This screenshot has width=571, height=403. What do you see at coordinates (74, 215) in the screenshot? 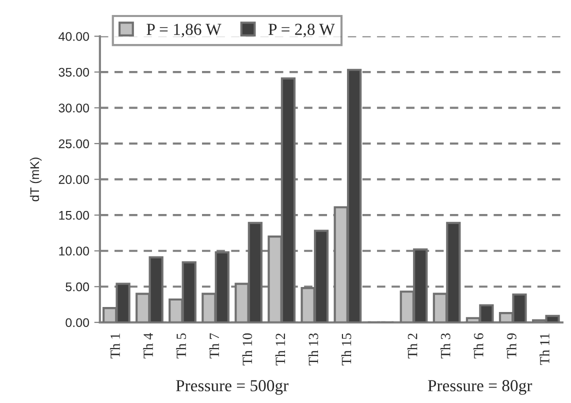
I see `y-tick-label: 15.00` at bounding box center [74, 215].